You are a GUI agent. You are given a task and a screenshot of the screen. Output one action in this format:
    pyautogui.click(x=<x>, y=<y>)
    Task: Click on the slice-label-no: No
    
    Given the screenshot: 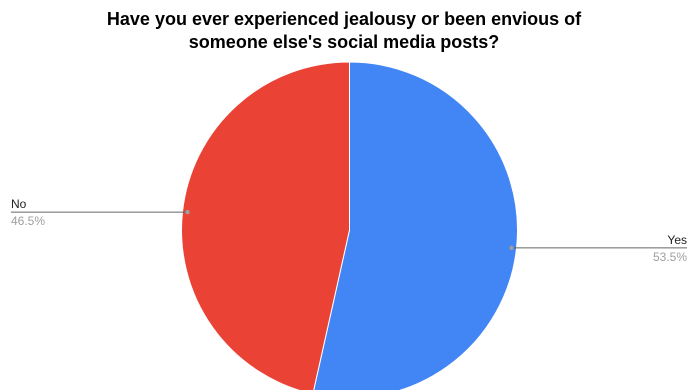 What is the action you would take?
    pyautogui.click(x=19, y=204)
    